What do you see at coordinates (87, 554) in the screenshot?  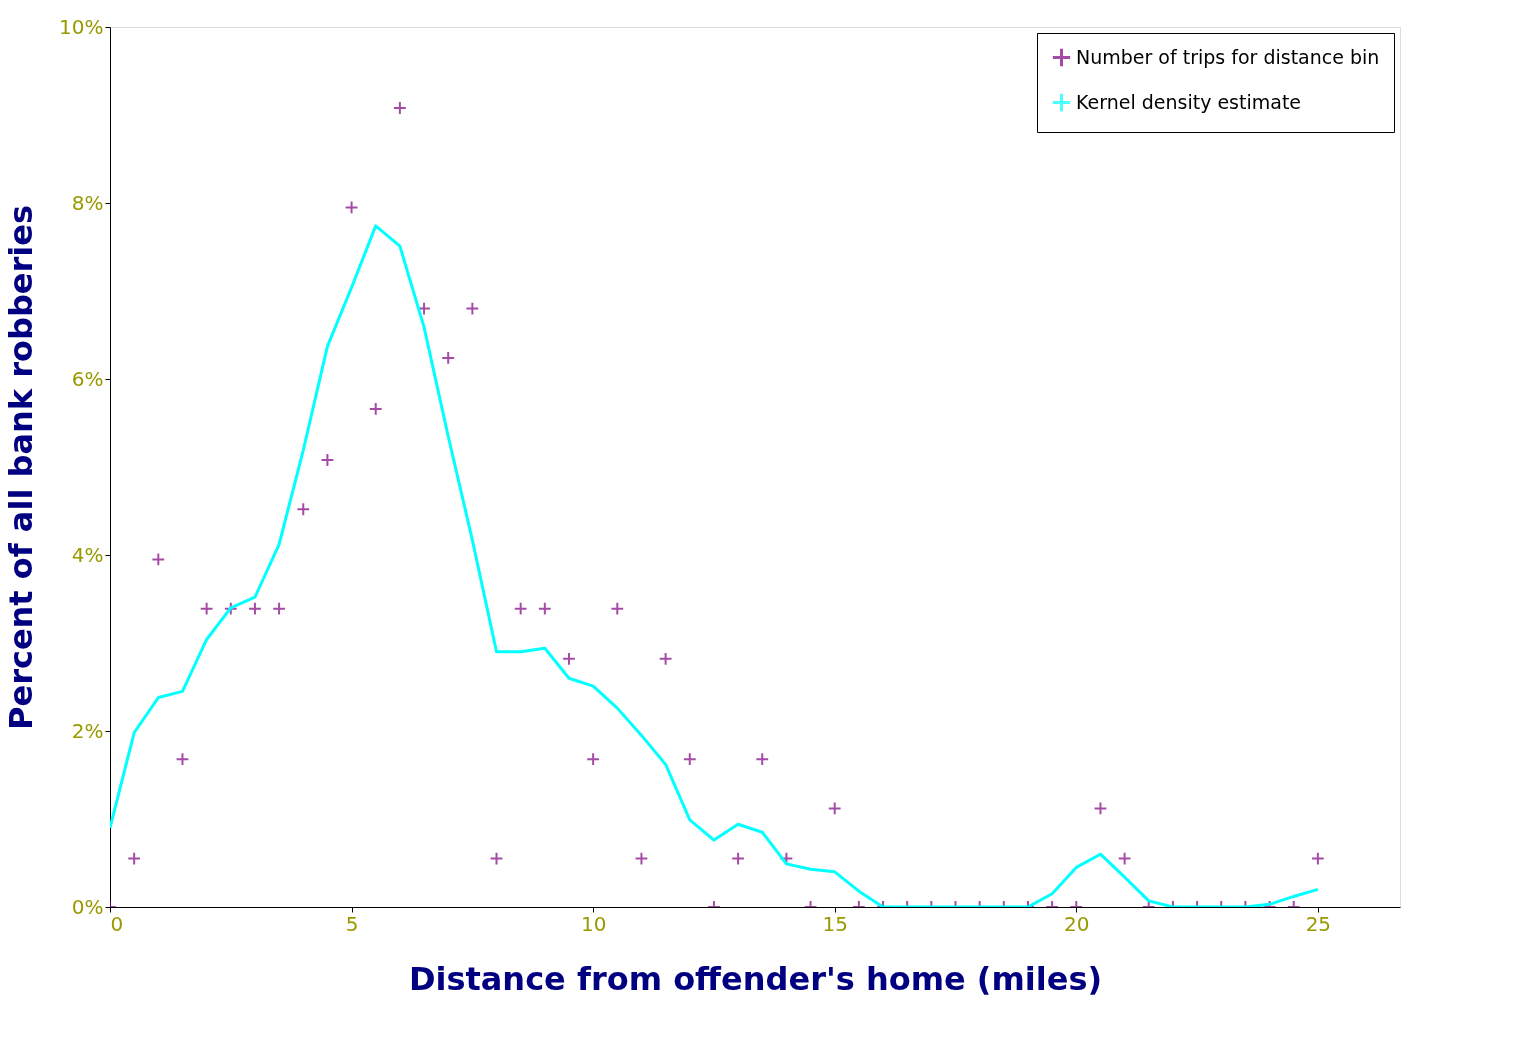 I see `y-tick-label: 4%` at bounding box center [87, 554].